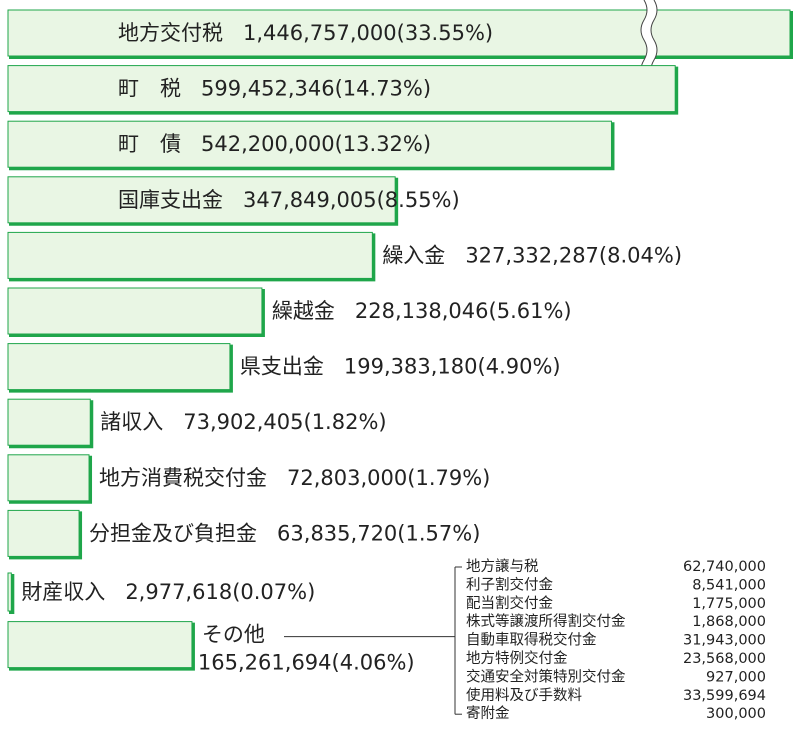 The image size is (793, 742). What do you see at coordinates (509, 584) in the screenshot?
I see `breakdown-name: 利子割交付金` at bounding box center [509, 584].